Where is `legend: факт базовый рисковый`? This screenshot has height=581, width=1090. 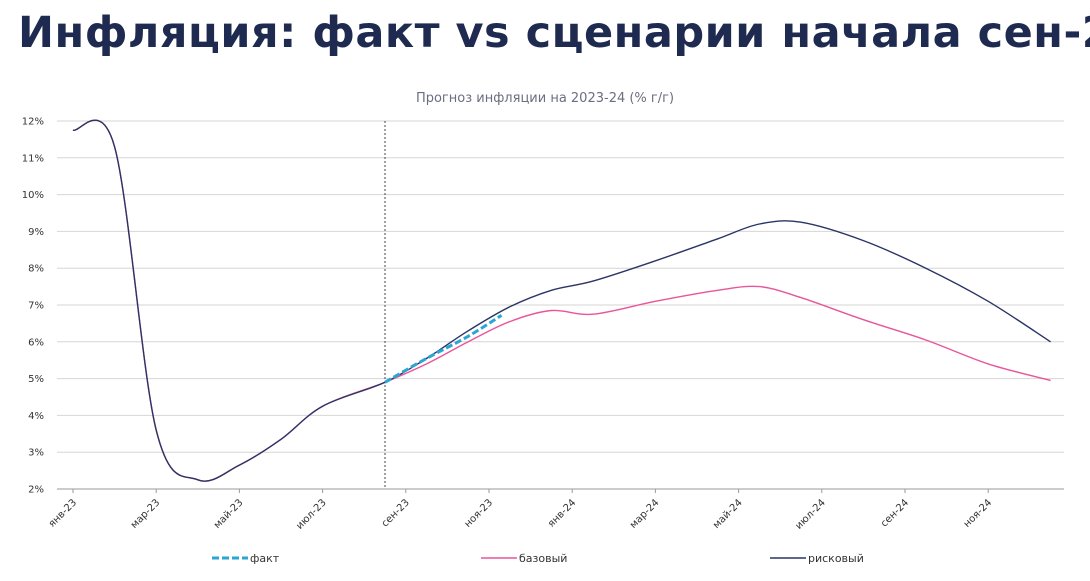
legend: факт базовый рисковый is located at coordinates (538, 558).